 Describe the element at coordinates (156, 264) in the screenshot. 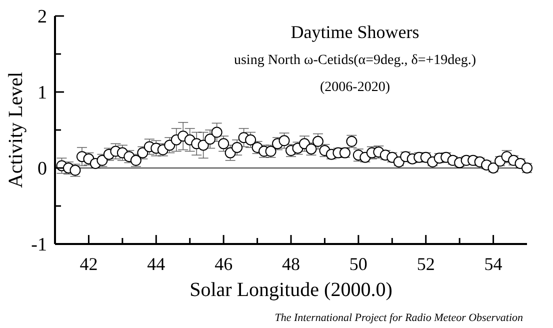

I see `x-tick-label: 44` at that location.